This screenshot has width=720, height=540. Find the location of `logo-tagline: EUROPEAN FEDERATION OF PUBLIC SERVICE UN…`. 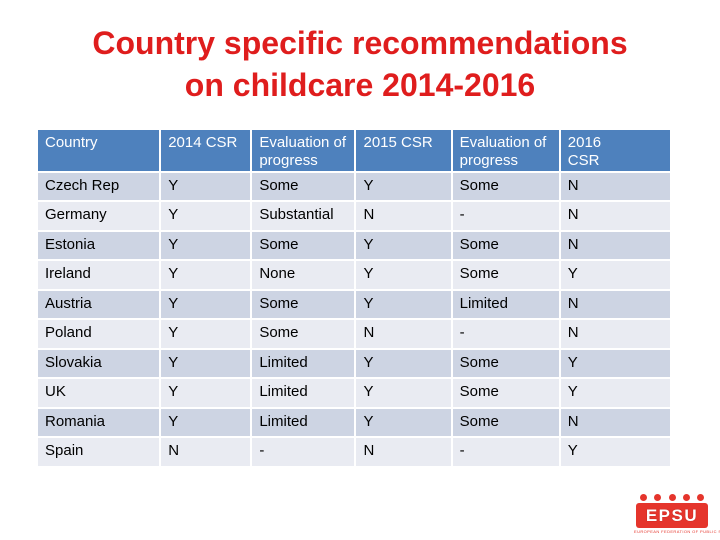

logo-tagline: EUROPEAN FEDERATION OF PUBLIC SERVICE UN… is located at coordinates (677, 531).